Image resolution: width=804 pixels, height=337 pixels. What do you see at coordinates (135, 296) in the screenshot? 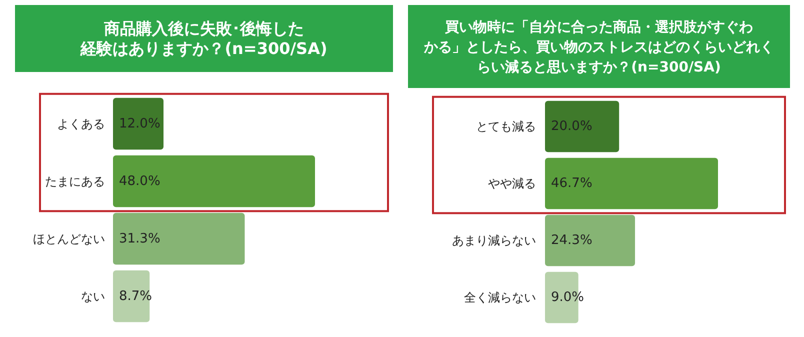
I see `data-label: 8.7%` at bounding box center [135, 296].